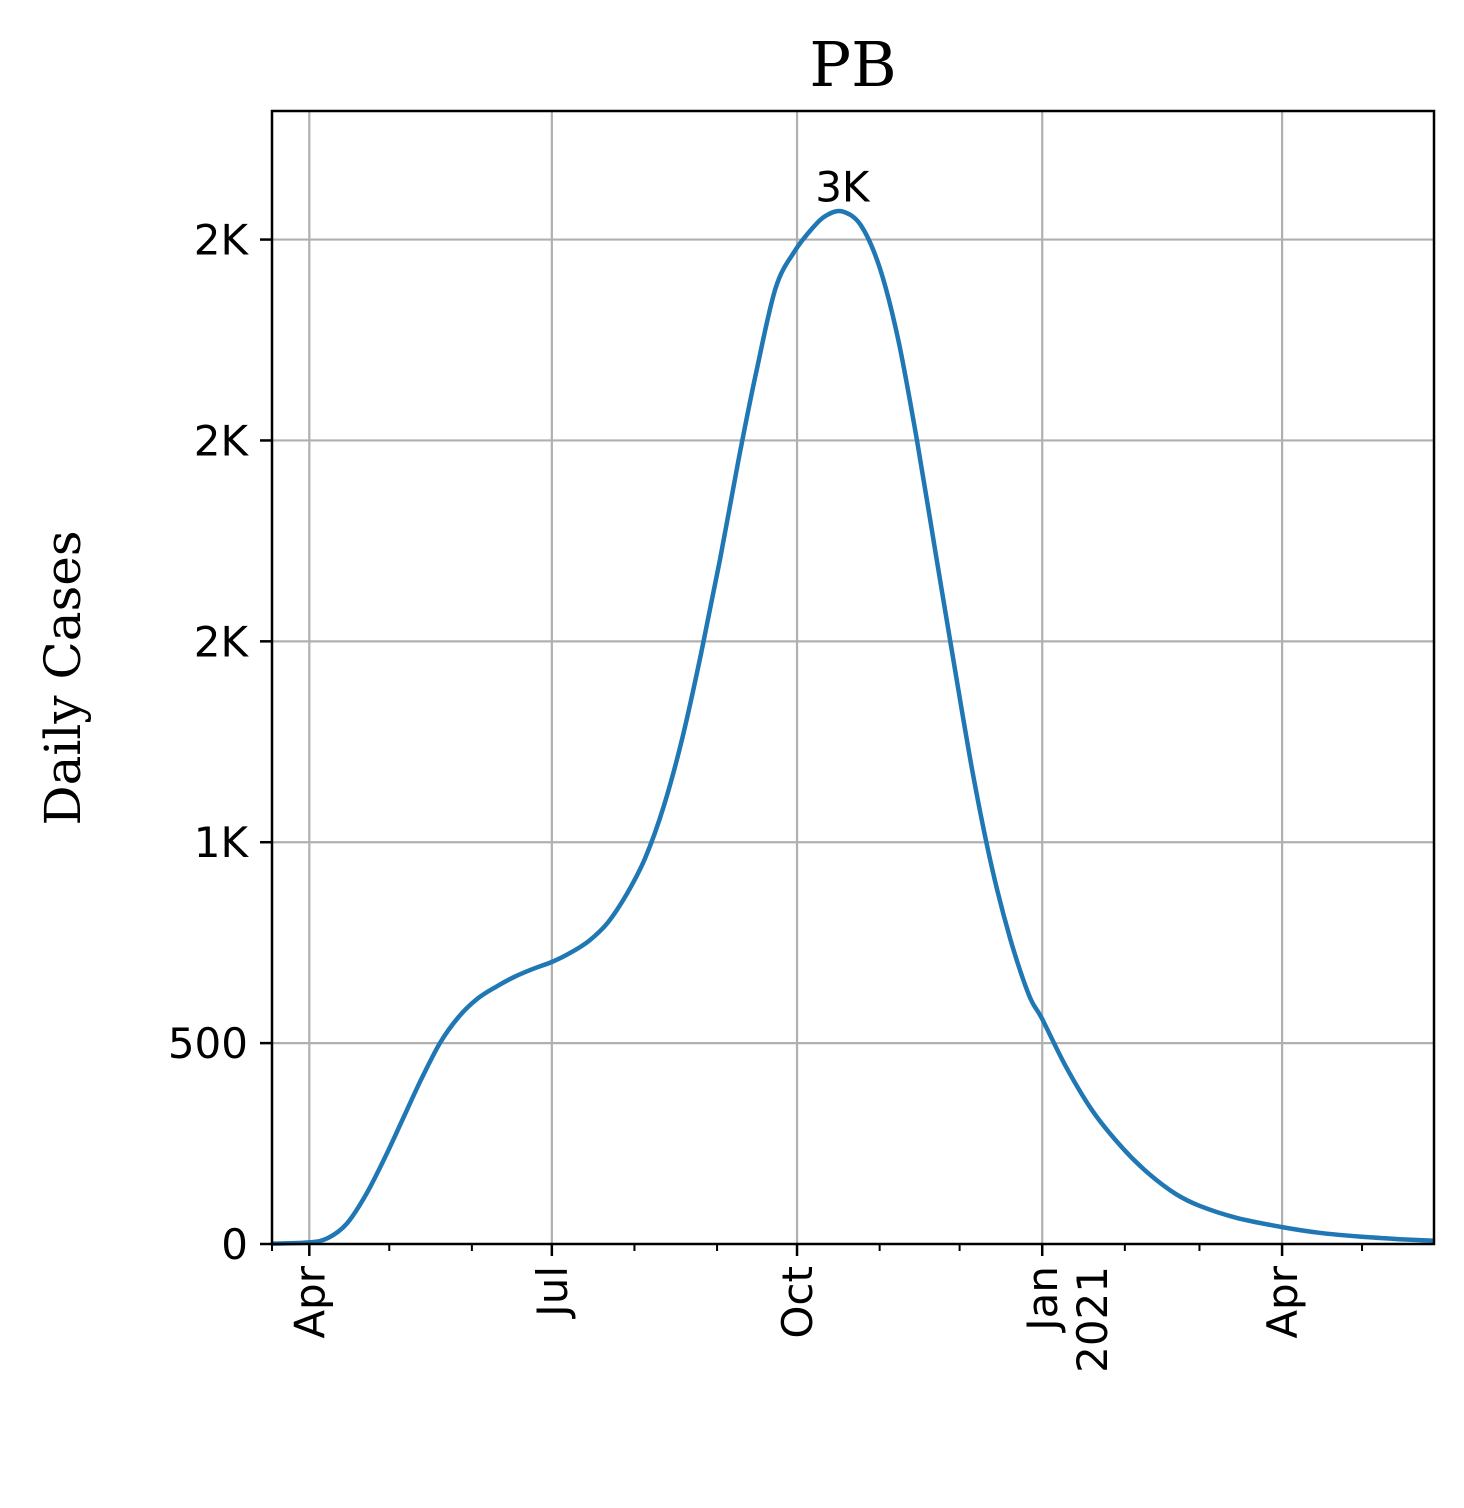  Describe the element at coordinates (234, 1244) in the screenshot. I see `y-tick-label: 0` at that location.